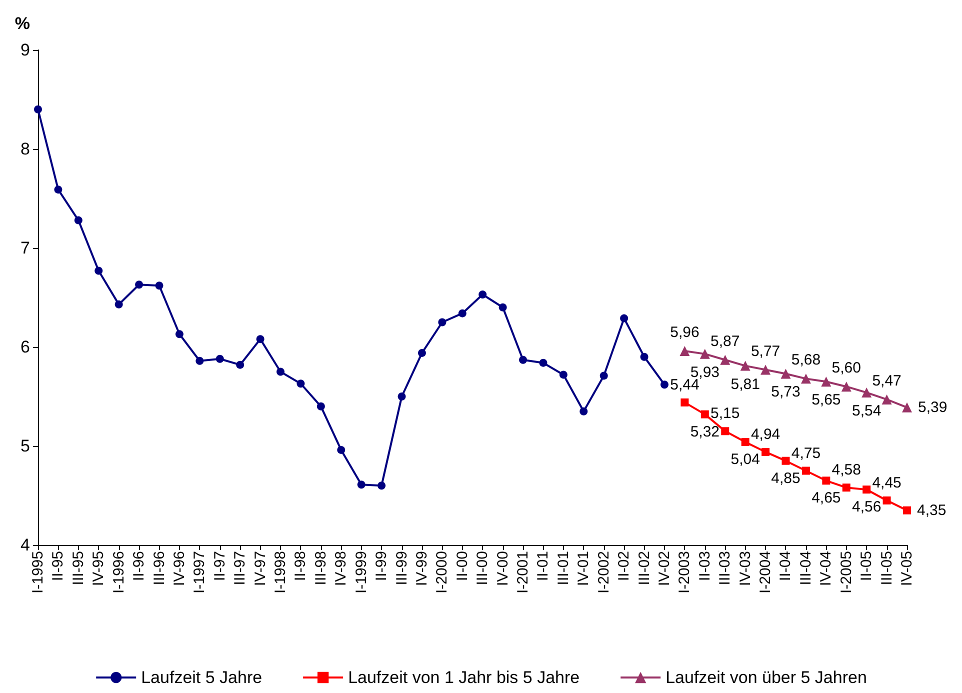 This screenshot has width=962, height=693. Describe the element at coordinates (25, 347) in the screenshot. I see `y-tick-label: 6` at that location.